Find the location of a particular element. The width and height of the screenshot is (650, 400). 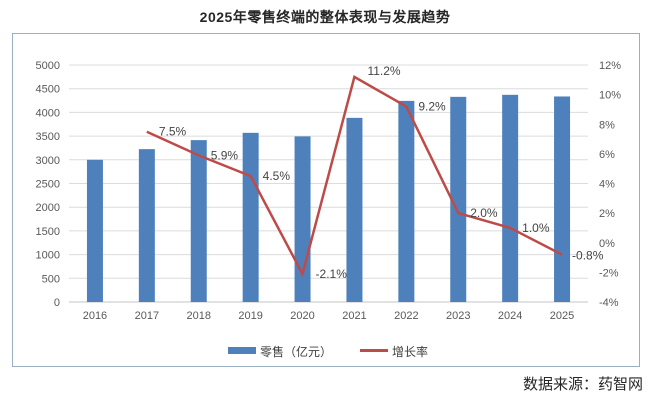

left-axis-tick: 4000 is located at coordinates (48, 113).